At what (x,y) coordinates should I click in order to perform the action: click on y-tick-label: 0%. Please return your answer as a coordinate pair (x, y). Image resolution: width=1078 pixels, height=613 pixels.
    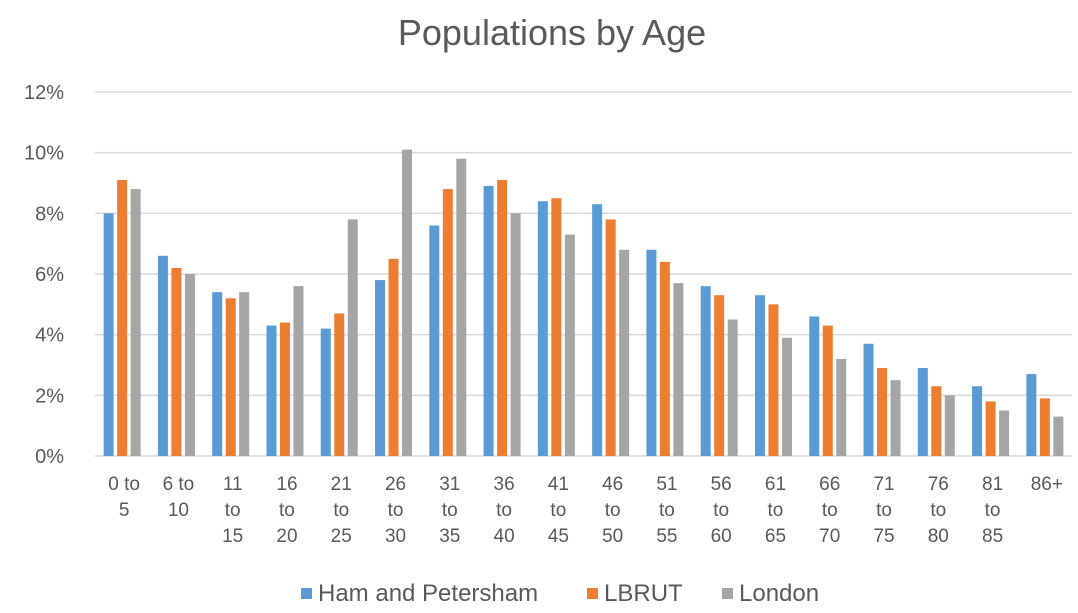
    Looking at the image, I should click on (49, 457).